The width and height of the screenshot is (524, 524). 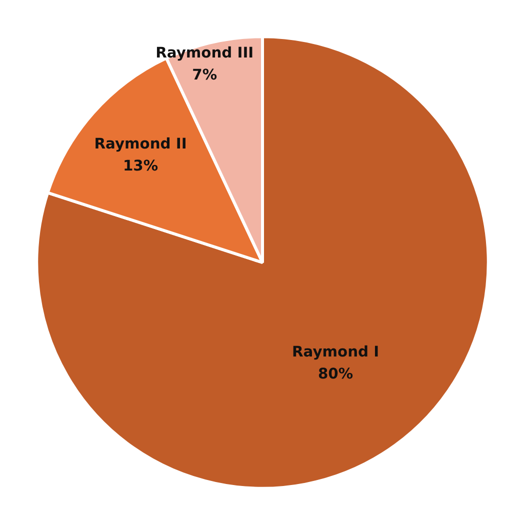 What do you see at coordinates (205, 75) in the screenshot?
I see `data-label: 7%` at bounding box center [205, 75].